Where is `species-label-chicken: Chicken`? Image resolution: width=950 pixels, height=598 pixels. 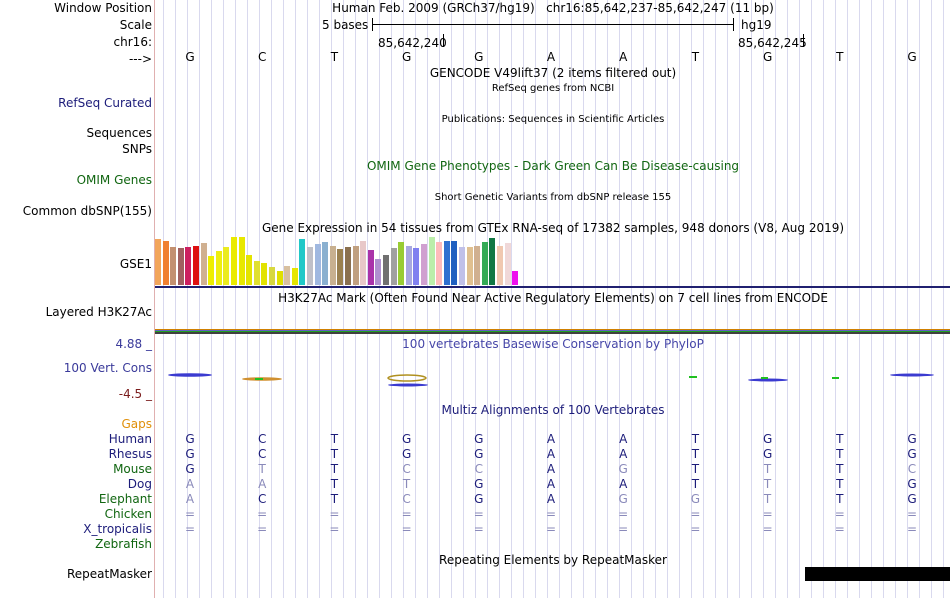 species-label-chicken: Chicken is located at coordinates (128, 514).